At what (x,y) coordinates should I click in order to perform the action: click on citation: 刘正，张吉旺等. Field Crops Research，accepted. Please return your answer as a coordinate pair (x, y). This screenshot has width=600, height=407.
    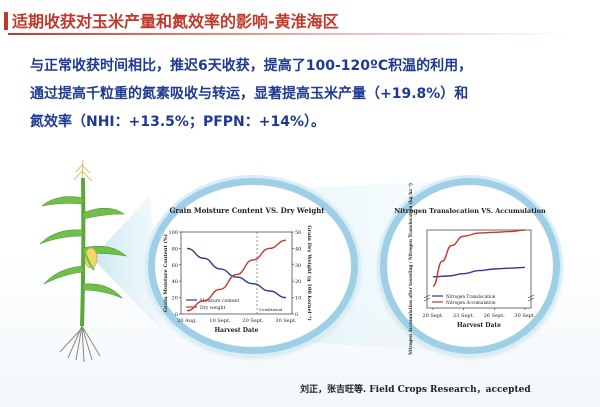
    Looking at the image, I should click on (415, 390).